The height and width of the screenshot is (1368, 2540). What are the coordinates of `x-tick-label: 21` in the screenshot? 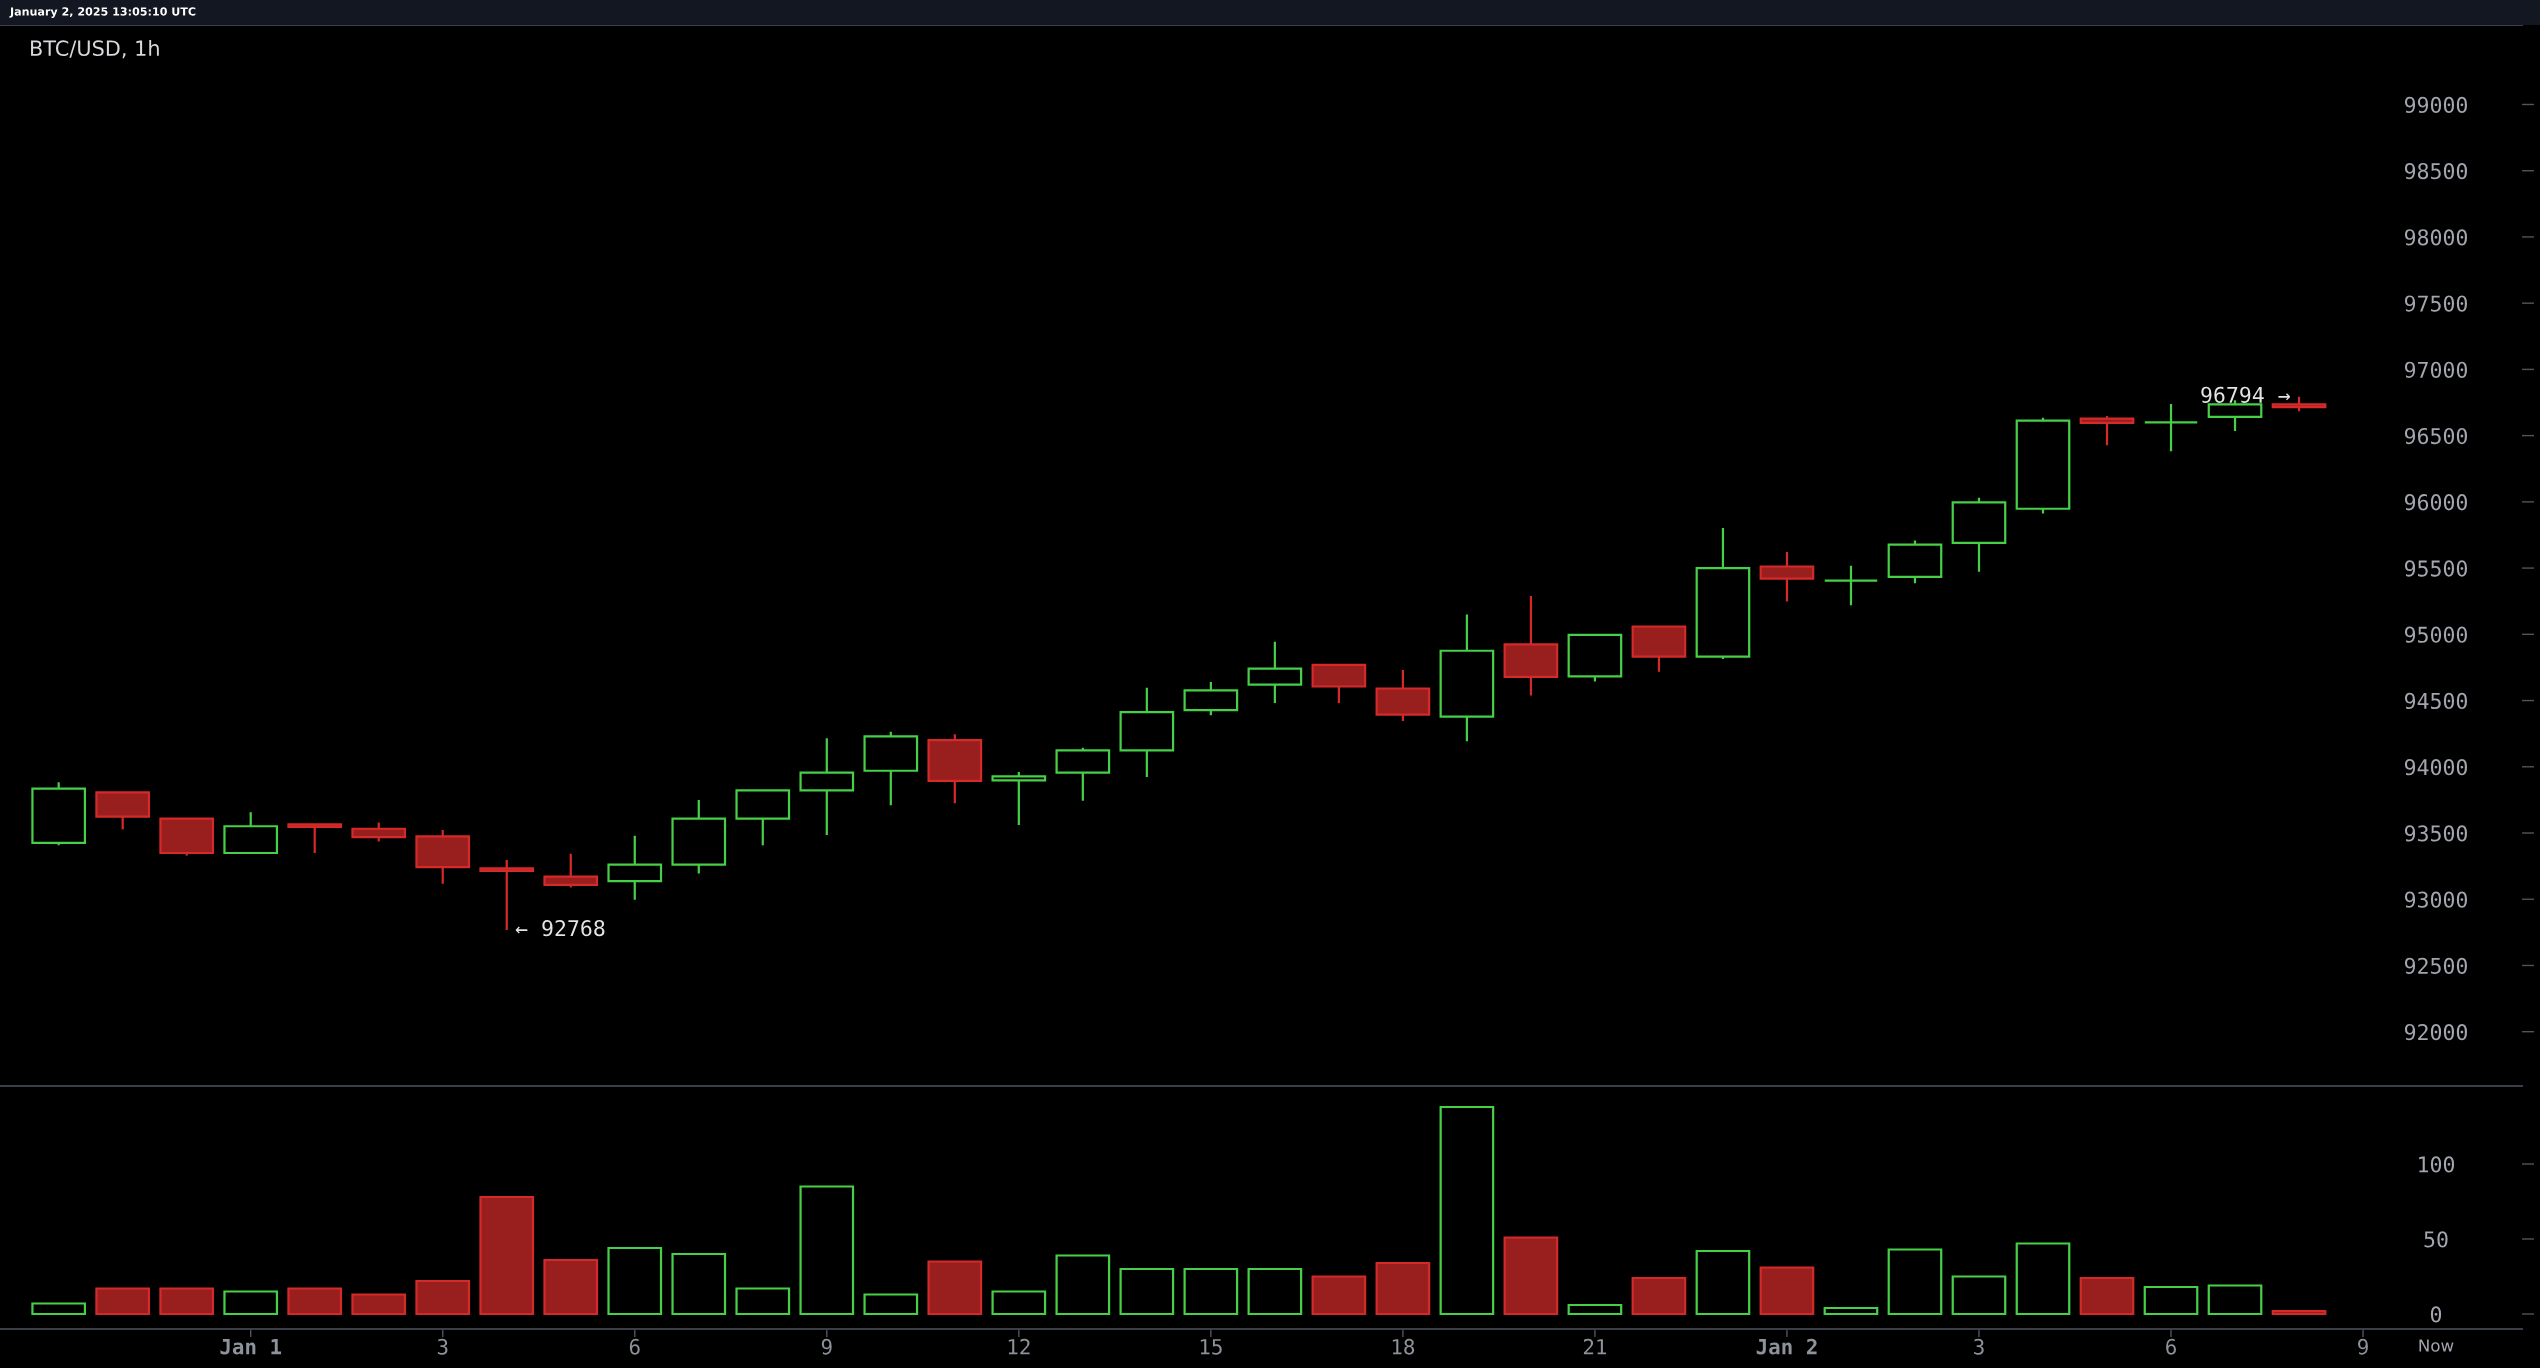 It's located at (1595, 1346).